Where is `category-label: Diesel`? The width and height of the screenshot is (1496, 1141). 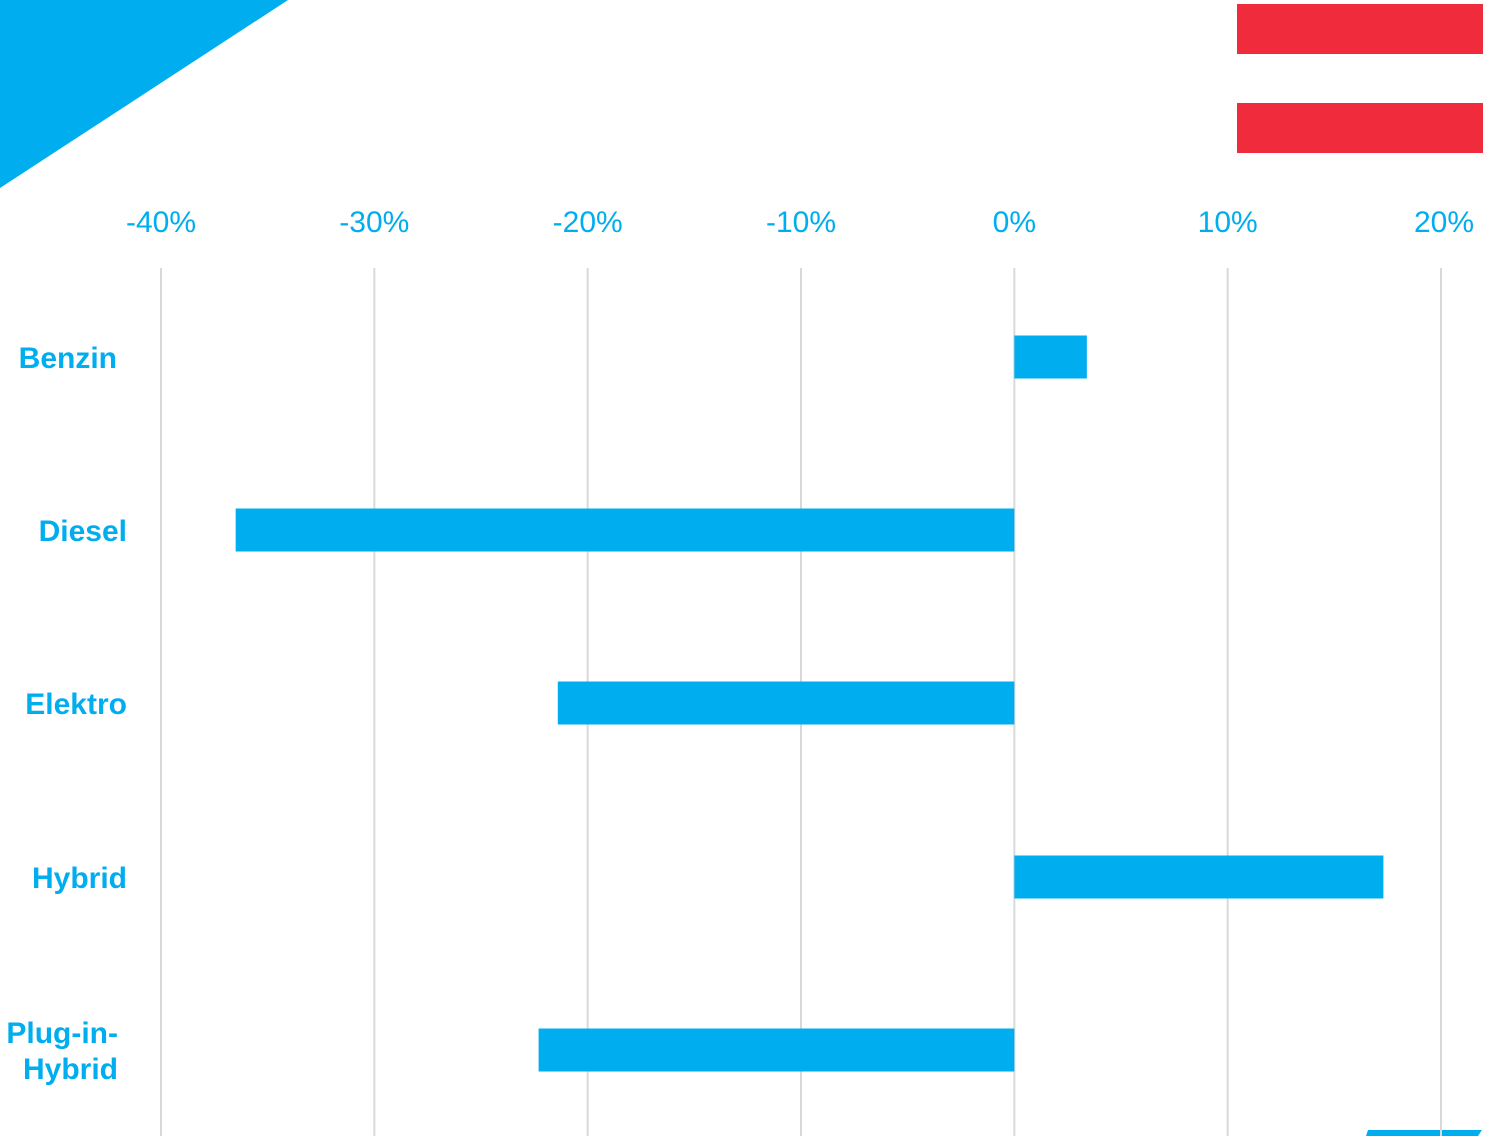
category-label: Diesel is located at coordinates (83, 531).